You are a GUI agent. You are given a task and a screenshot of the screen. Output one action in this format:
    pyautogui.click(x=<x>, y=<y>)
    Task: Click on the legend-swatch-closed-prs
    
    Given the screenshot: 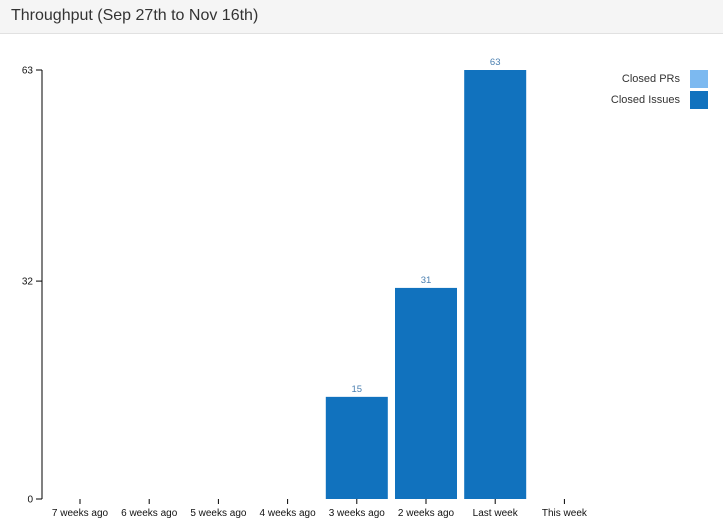 What is the action you would take?
    pyautogui.click(x=699, y=79)
    